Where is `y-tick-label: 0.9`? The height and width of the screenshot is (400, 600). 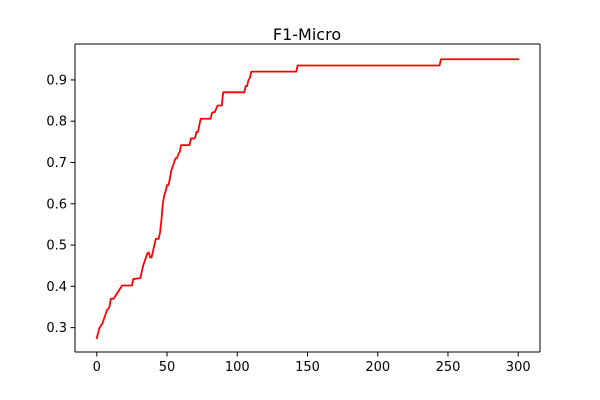
y-tick-label: 0.9 is located at coordinates (56, 80).